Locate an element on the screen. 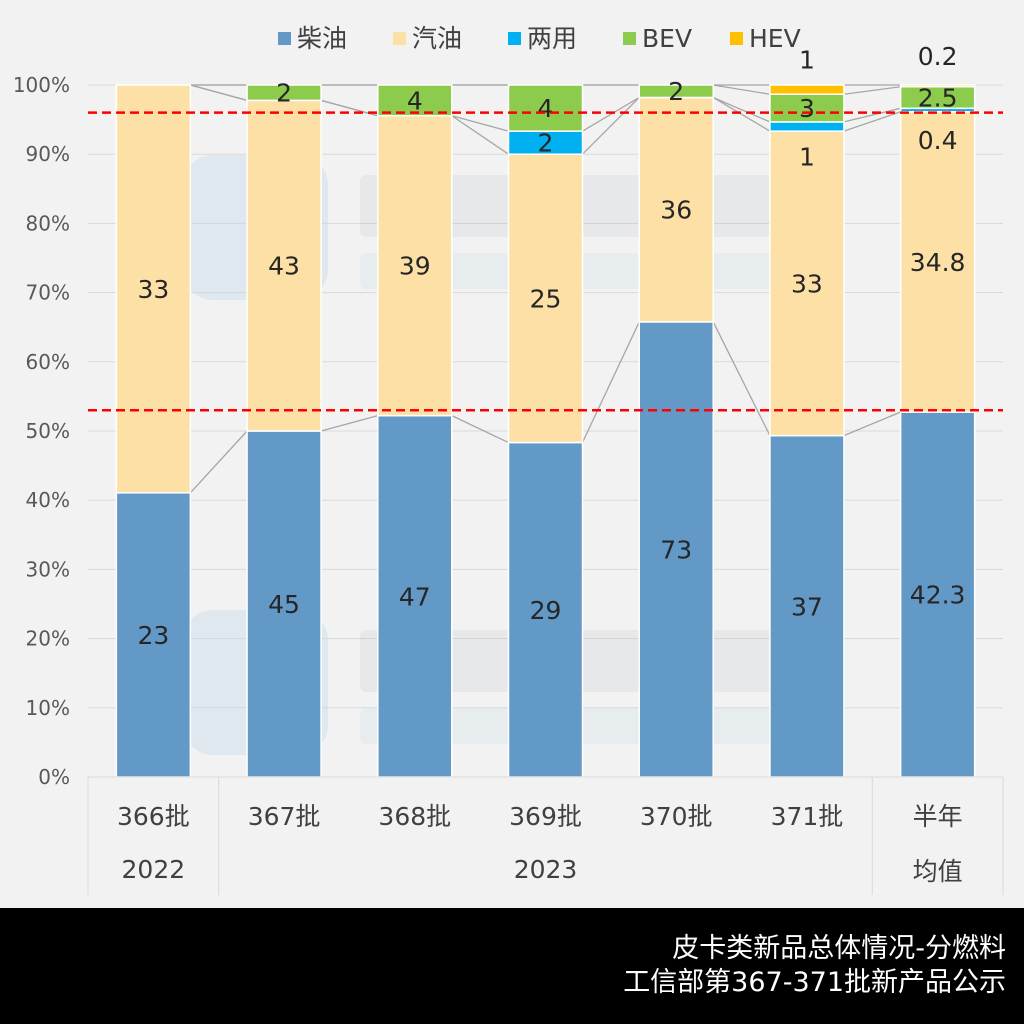 The image size is (1024, 1024). legend-label: HEV is located at coordinates (775, 38).